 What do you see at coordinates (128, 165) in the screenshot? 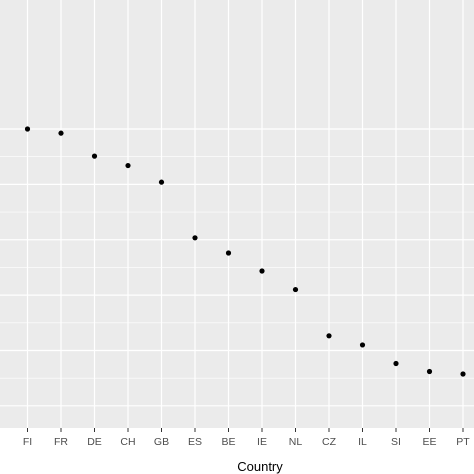
I see `data-point-ch` at bounding box center [128, 165].